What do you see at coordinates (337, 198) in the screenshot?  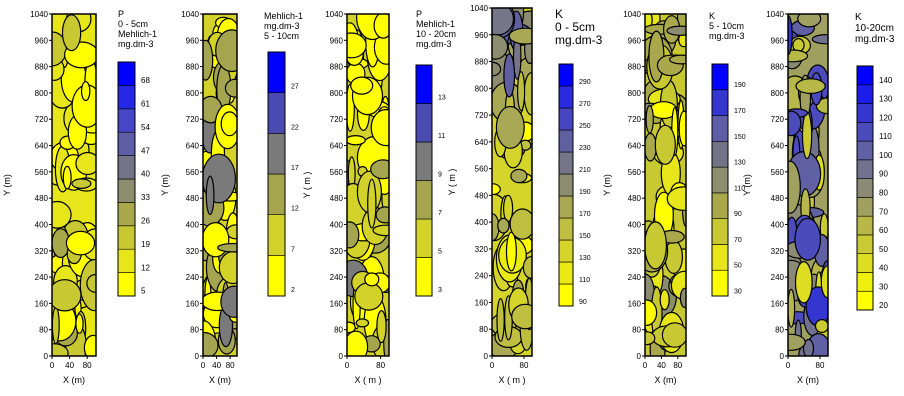 I see `y-tick-label: 480` at bounding box center [337, 198].